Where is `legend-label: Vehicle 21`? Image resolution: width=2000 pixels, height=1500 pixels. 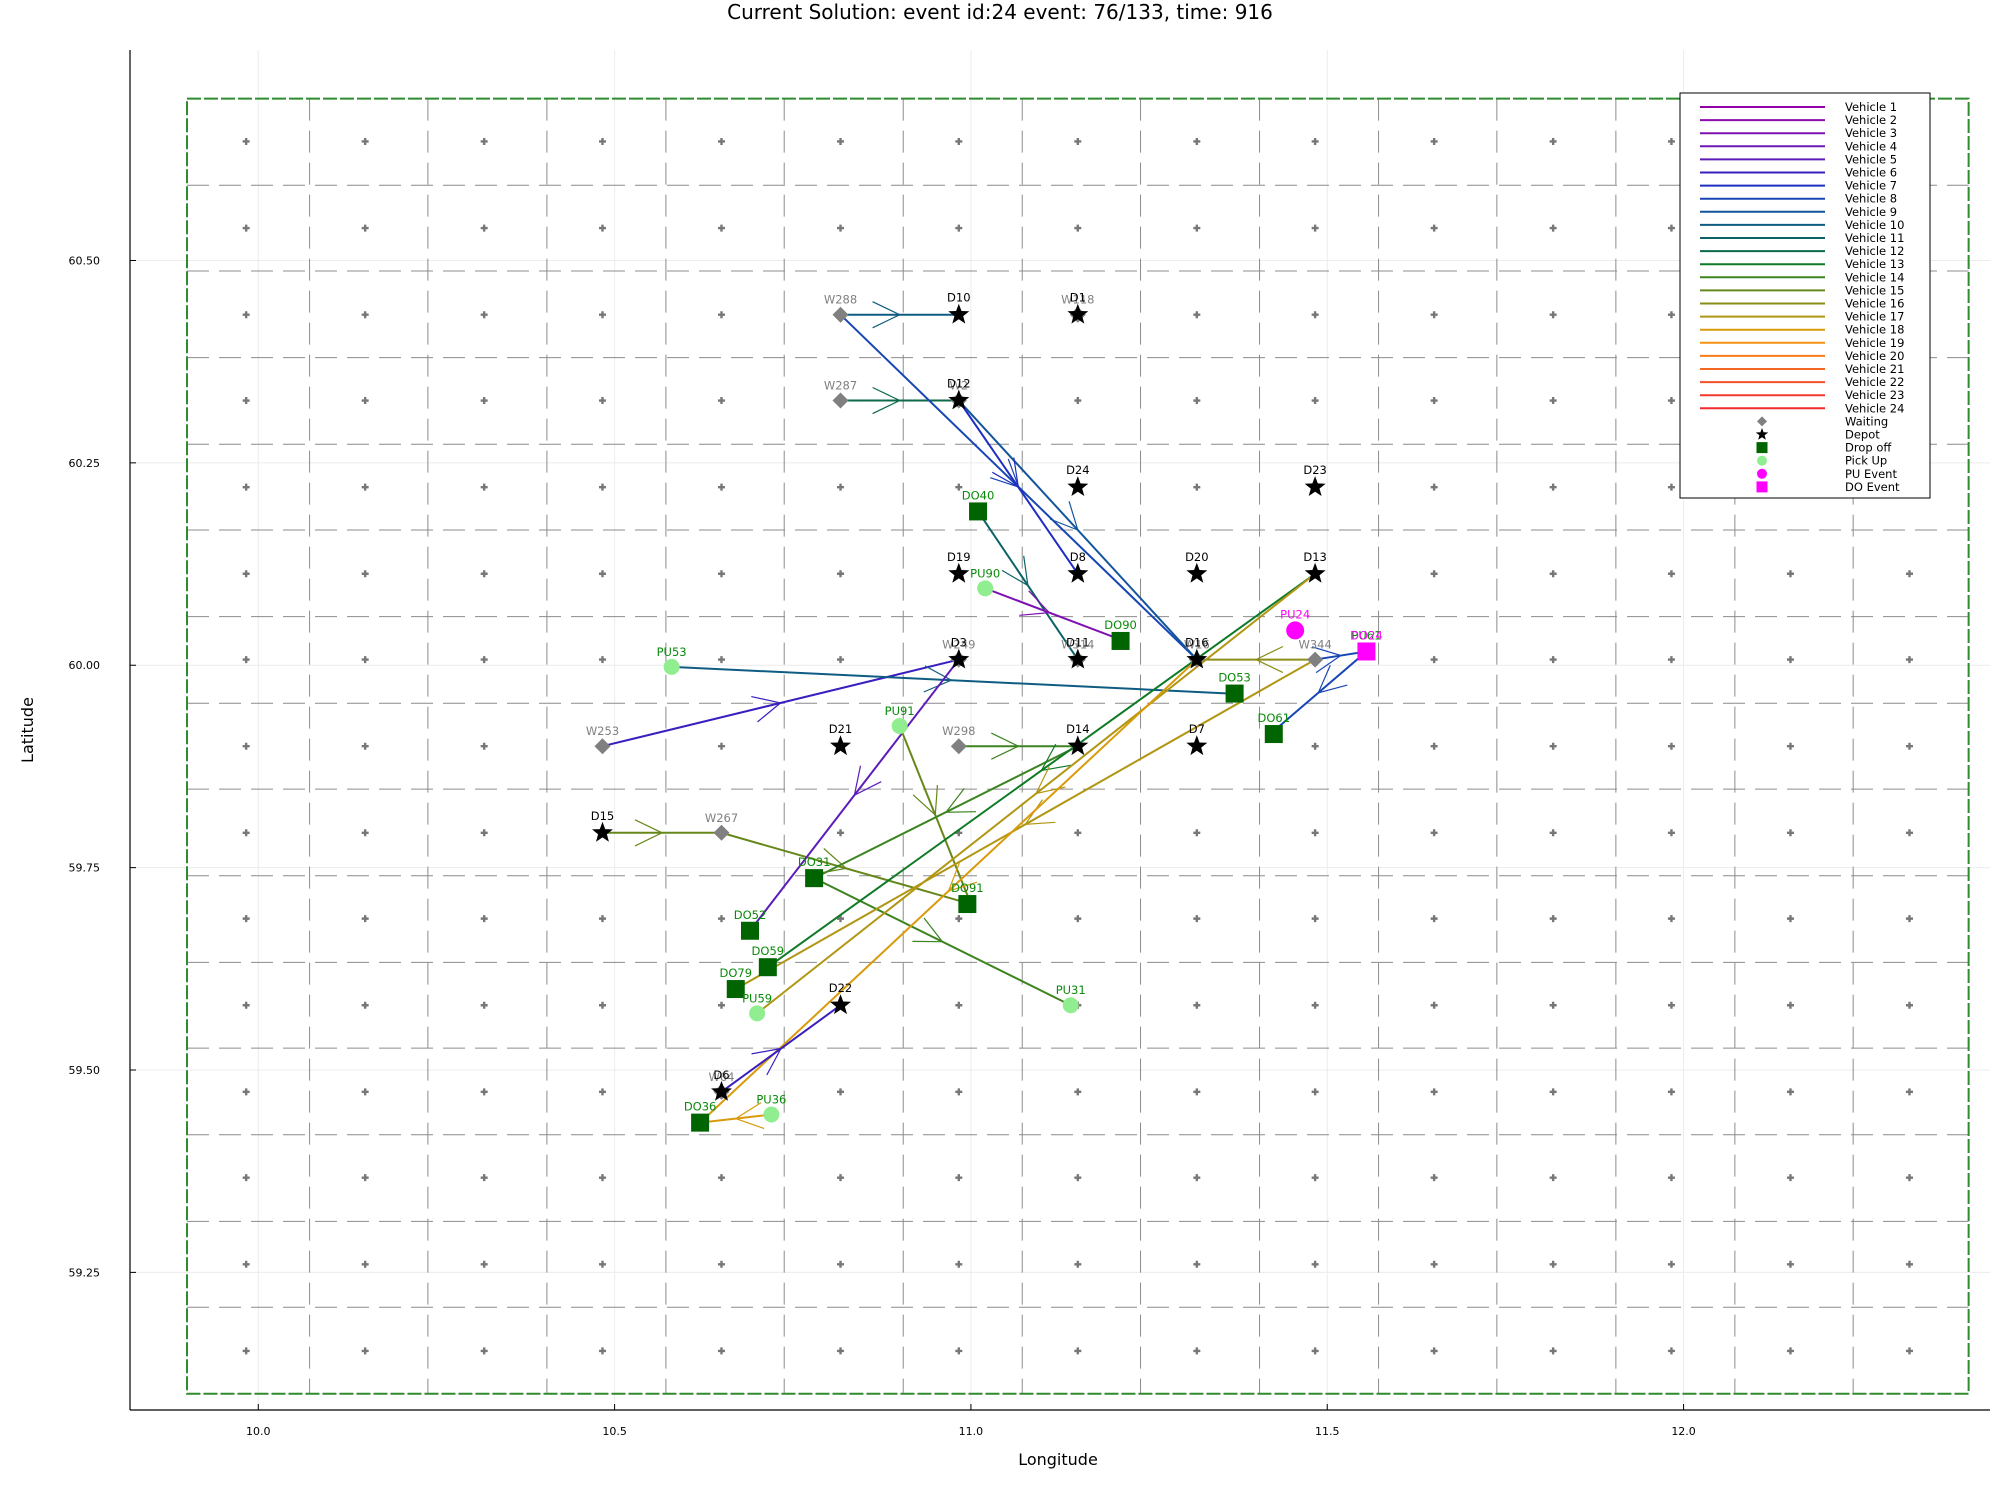
legend-label: Vehicle 21 is located at coordinates (1874, 369).